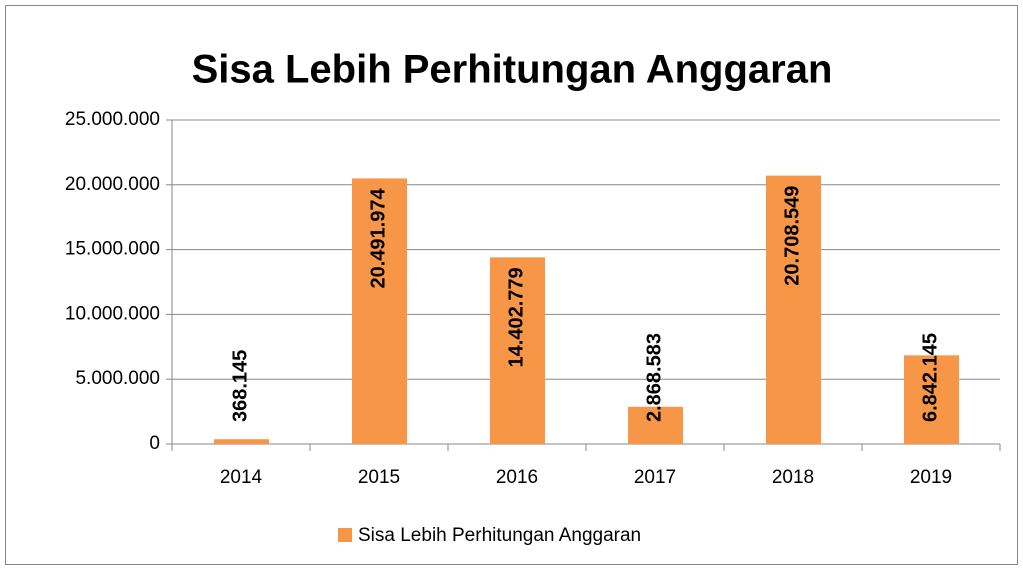 Image resolution: width=1023 pixels, height=570 pixels. Describe the element at coordinates (240, 386) in the screenshot. I see `data-label: 368.145` at that location.